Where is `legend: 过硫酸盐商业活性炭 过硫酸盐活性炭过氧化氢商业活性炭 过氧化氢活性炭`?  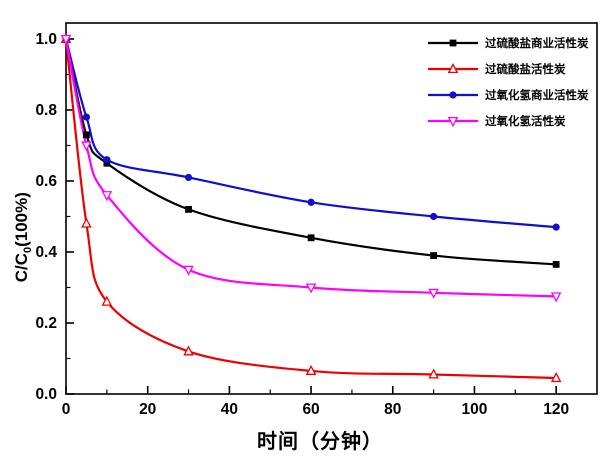
legend: 过硫酸盐商业活性炭 过硫酸盐活性炭过氧化氢商业活性炭 过氧化氢活性炭 is located at coordinates (508, 82).